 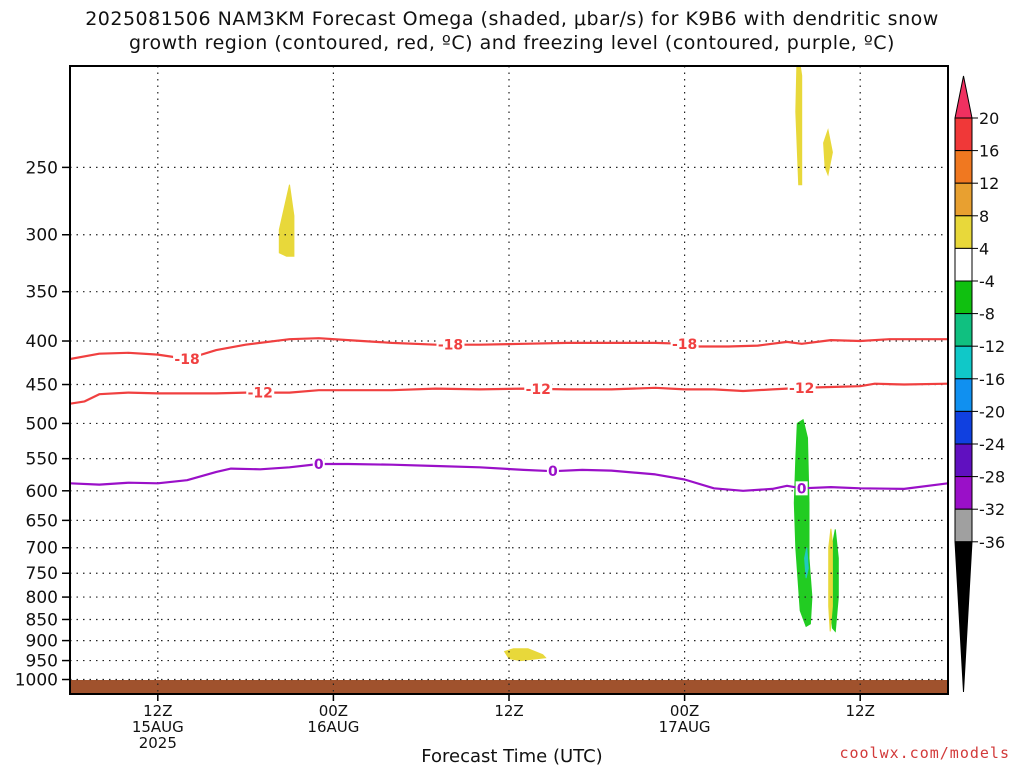 What do you see at coordinates (158, 727) in the screenshot?
I see `x-tick-label-6-1: 15AUG` at bounding box center [158, 727].